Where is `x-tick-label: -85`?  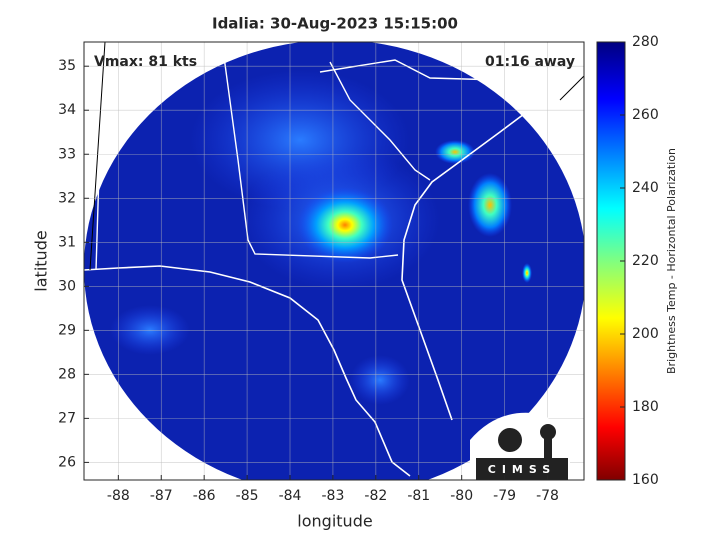
x-tick-label: -85 is located at coordinates (247, 496).